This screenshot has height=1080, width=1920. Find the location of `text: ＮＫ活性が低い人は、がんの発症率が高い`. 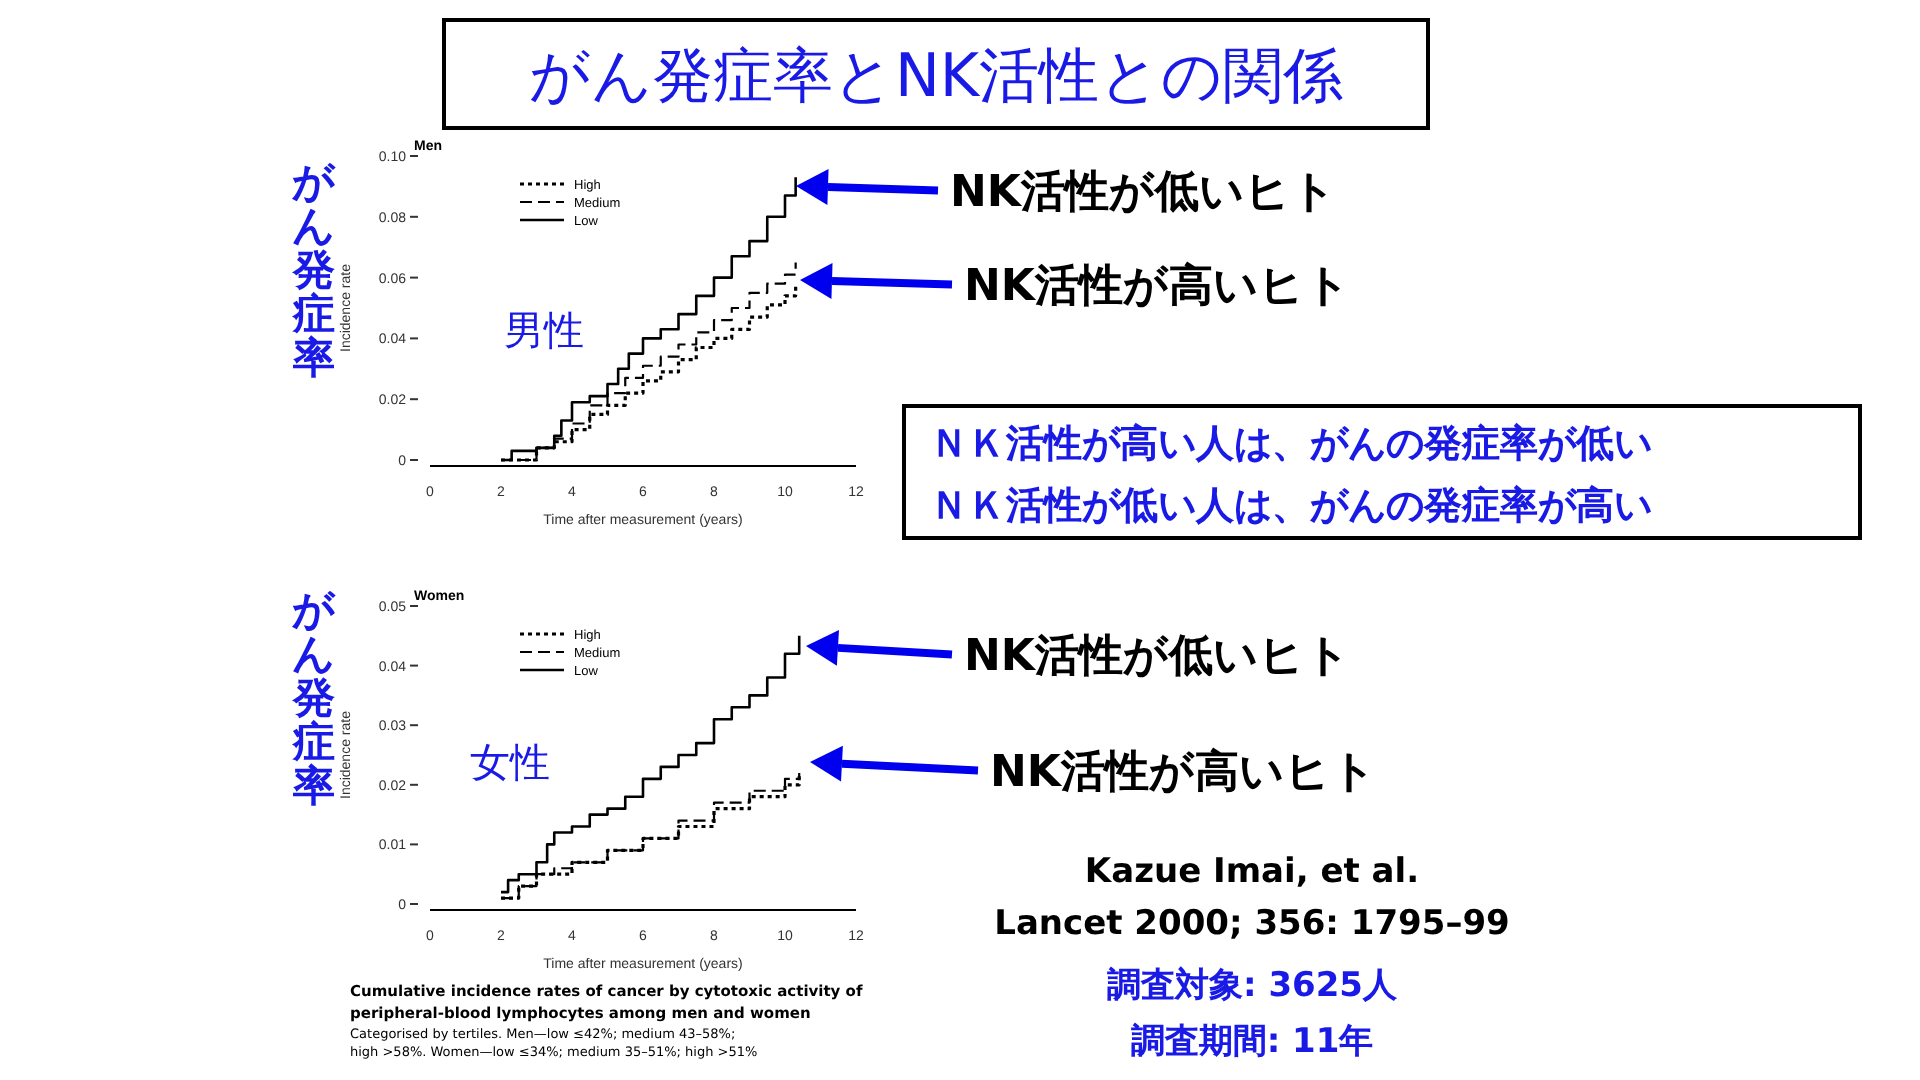

text: ＮＫ活性が低い人は、がんの発症率が高い is located at coordinates (1291, 506).